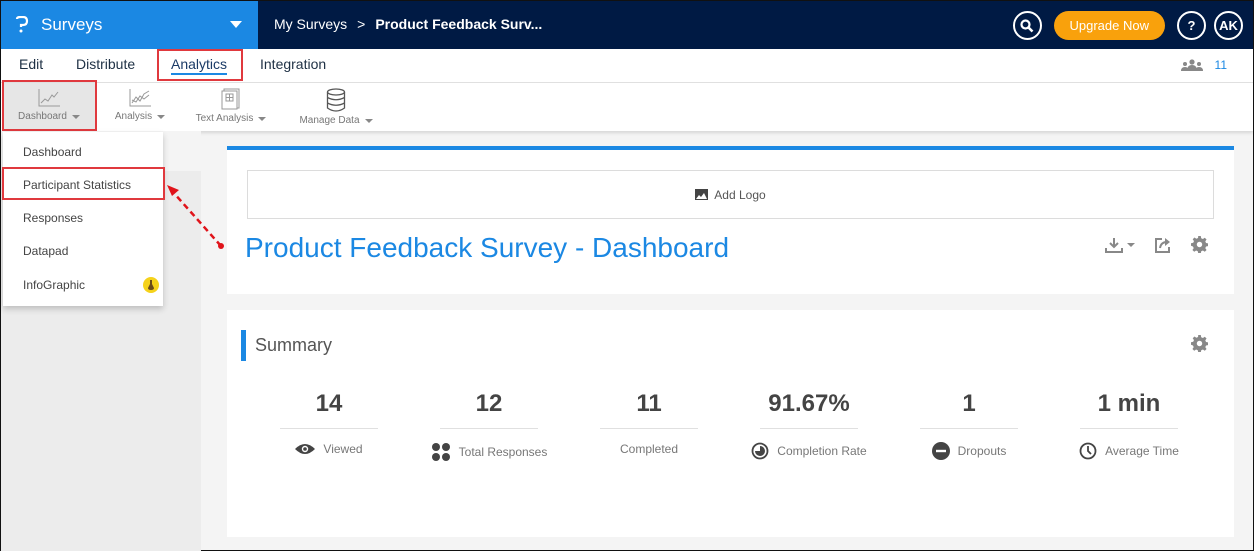  What do you see at coordinates (230, 99) in the screenshot?
I see `document-grid-icon` at bounding box center [230, 99].